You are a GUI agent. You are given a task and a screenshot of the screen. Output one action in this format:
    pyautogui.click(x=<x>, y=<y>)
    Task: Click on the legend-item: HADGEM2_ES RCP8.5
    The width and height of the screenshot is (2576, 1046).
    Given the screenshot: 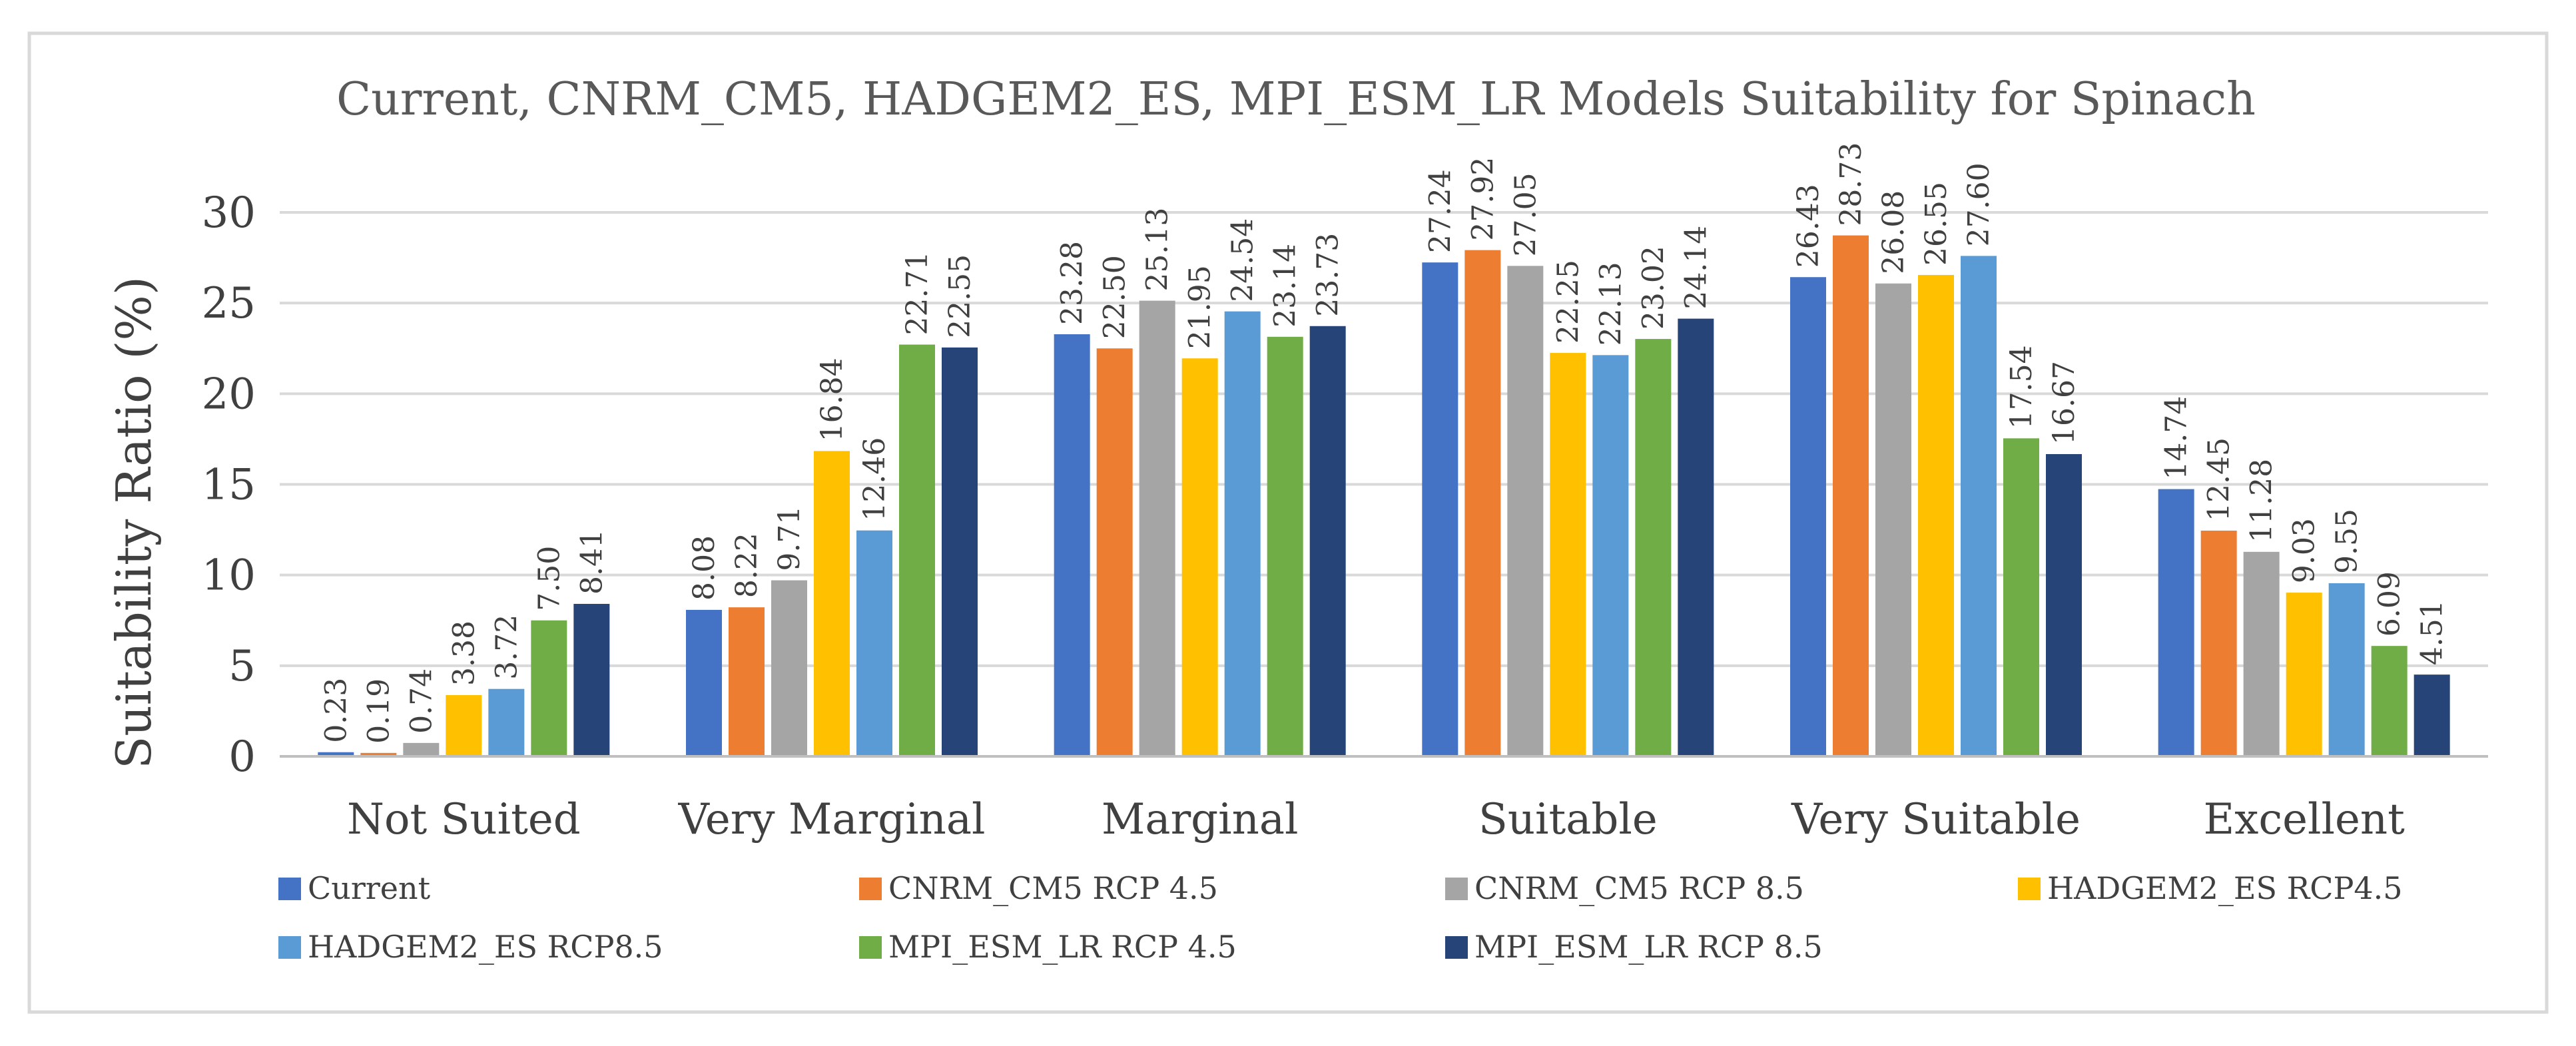 What is the action you would take?
    pyautogui.click(x=470, y=947)
    